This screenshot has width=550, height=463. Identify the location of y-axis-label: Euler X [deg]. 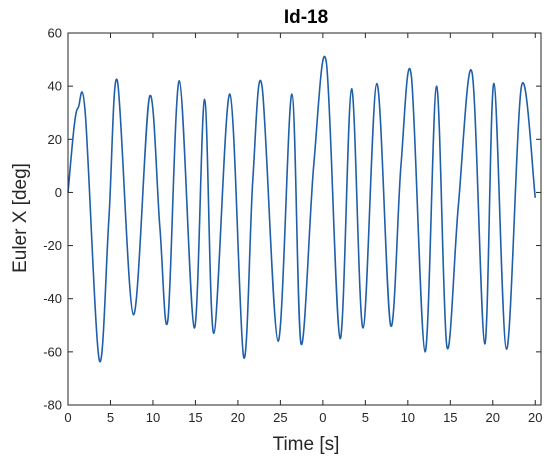
(20, 218).